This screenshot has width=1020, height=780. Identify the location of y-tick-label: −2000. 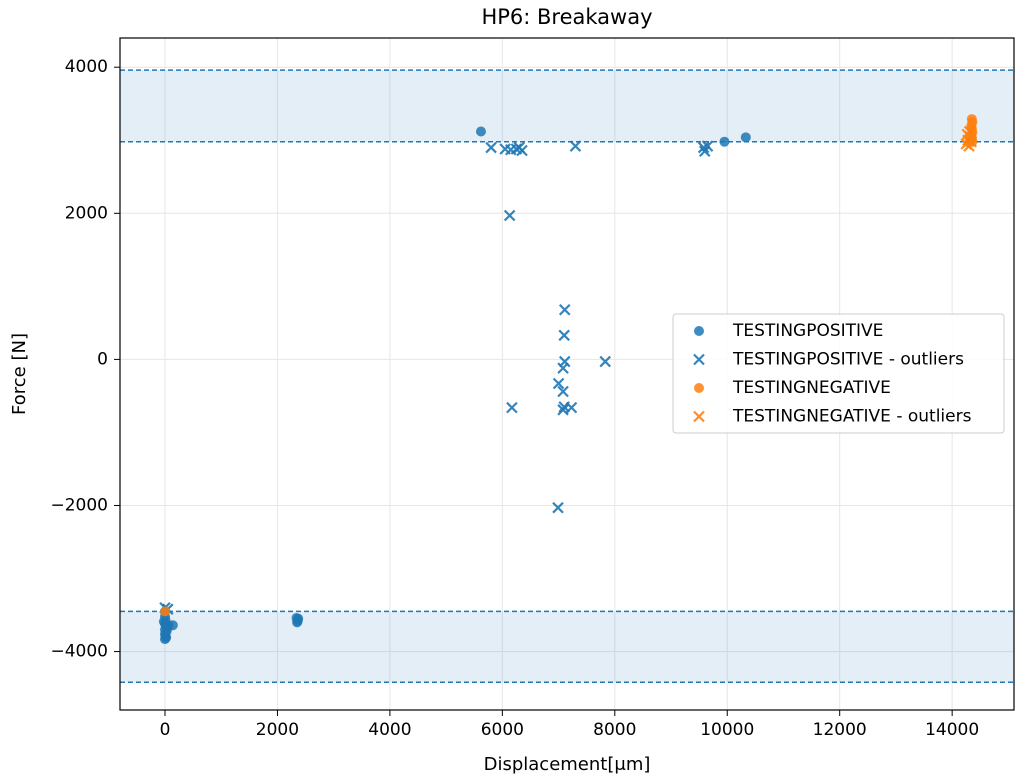
(79, 505).